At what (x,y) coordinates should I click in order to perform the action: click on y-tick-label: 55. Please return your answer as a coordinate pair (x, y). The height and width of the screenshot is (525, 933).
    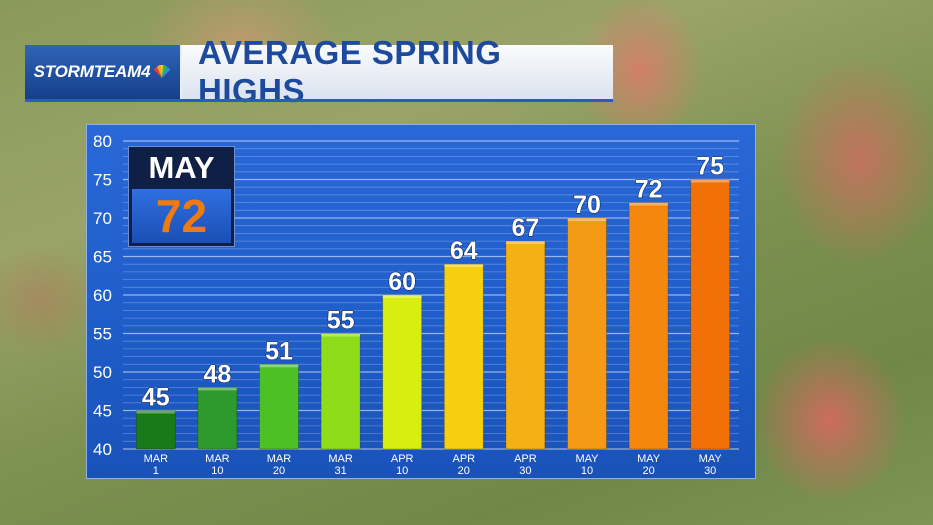
    Looking at the image, I should click on (102, 334).